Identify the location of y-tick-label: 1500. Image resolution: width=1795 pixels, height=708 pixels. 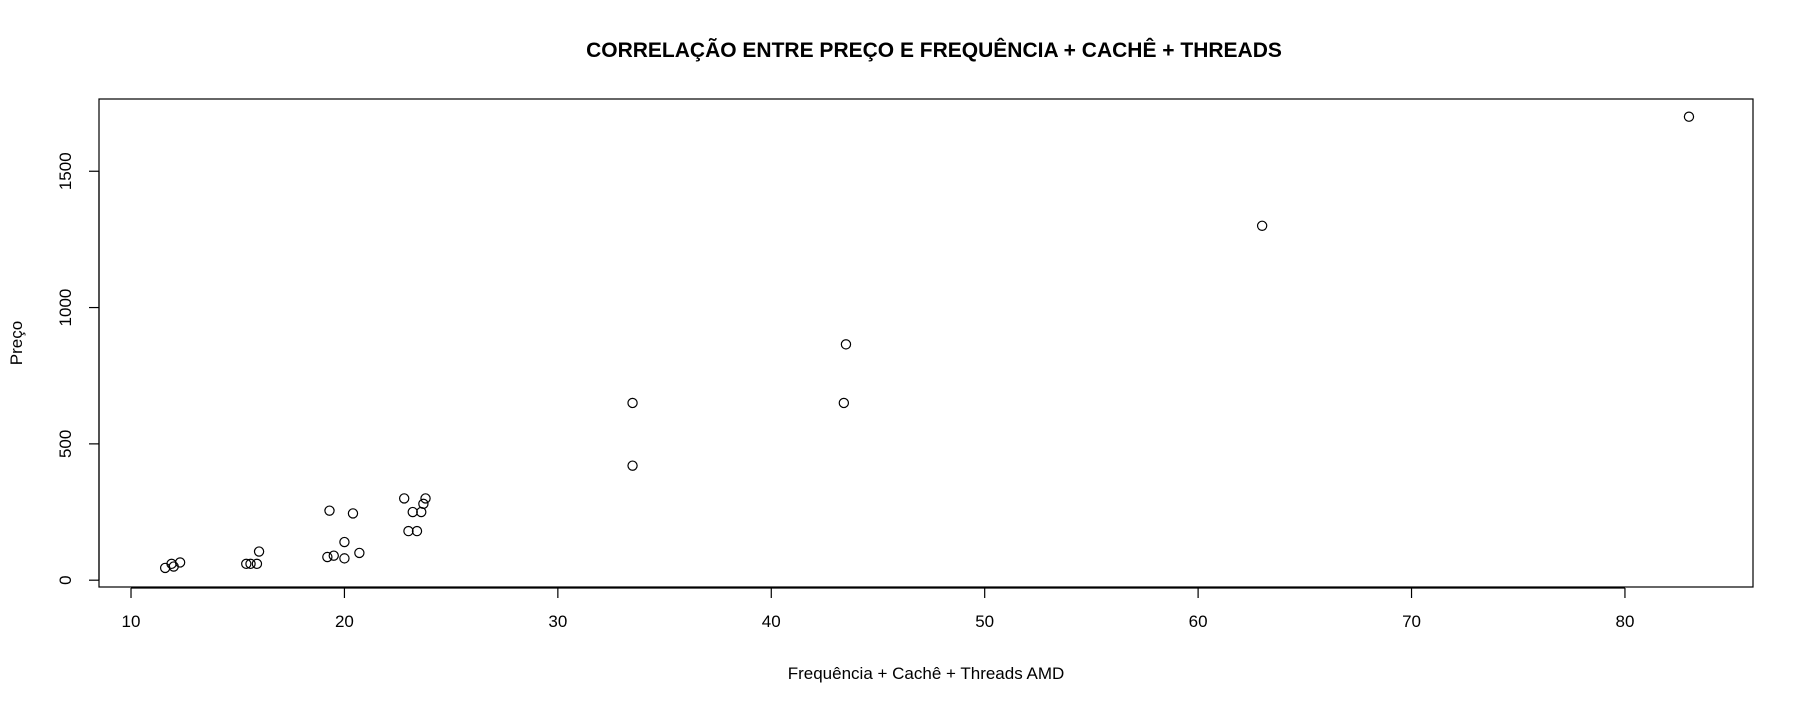
(65, 171).